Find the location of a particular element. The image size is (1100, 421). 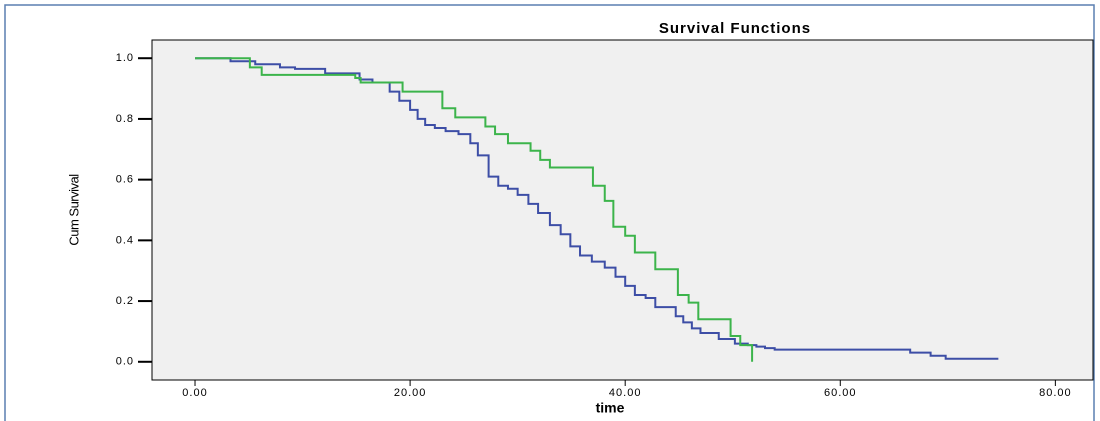

x-tick-label: 60.00 is located at coordinates (840, 393).